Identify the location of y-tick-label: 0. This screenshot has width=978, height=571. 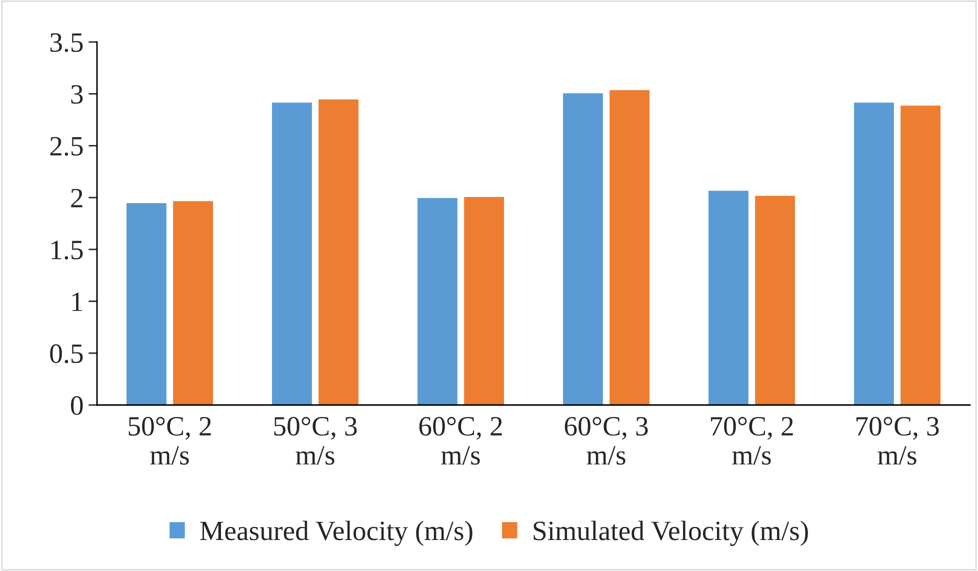
(76, 405).